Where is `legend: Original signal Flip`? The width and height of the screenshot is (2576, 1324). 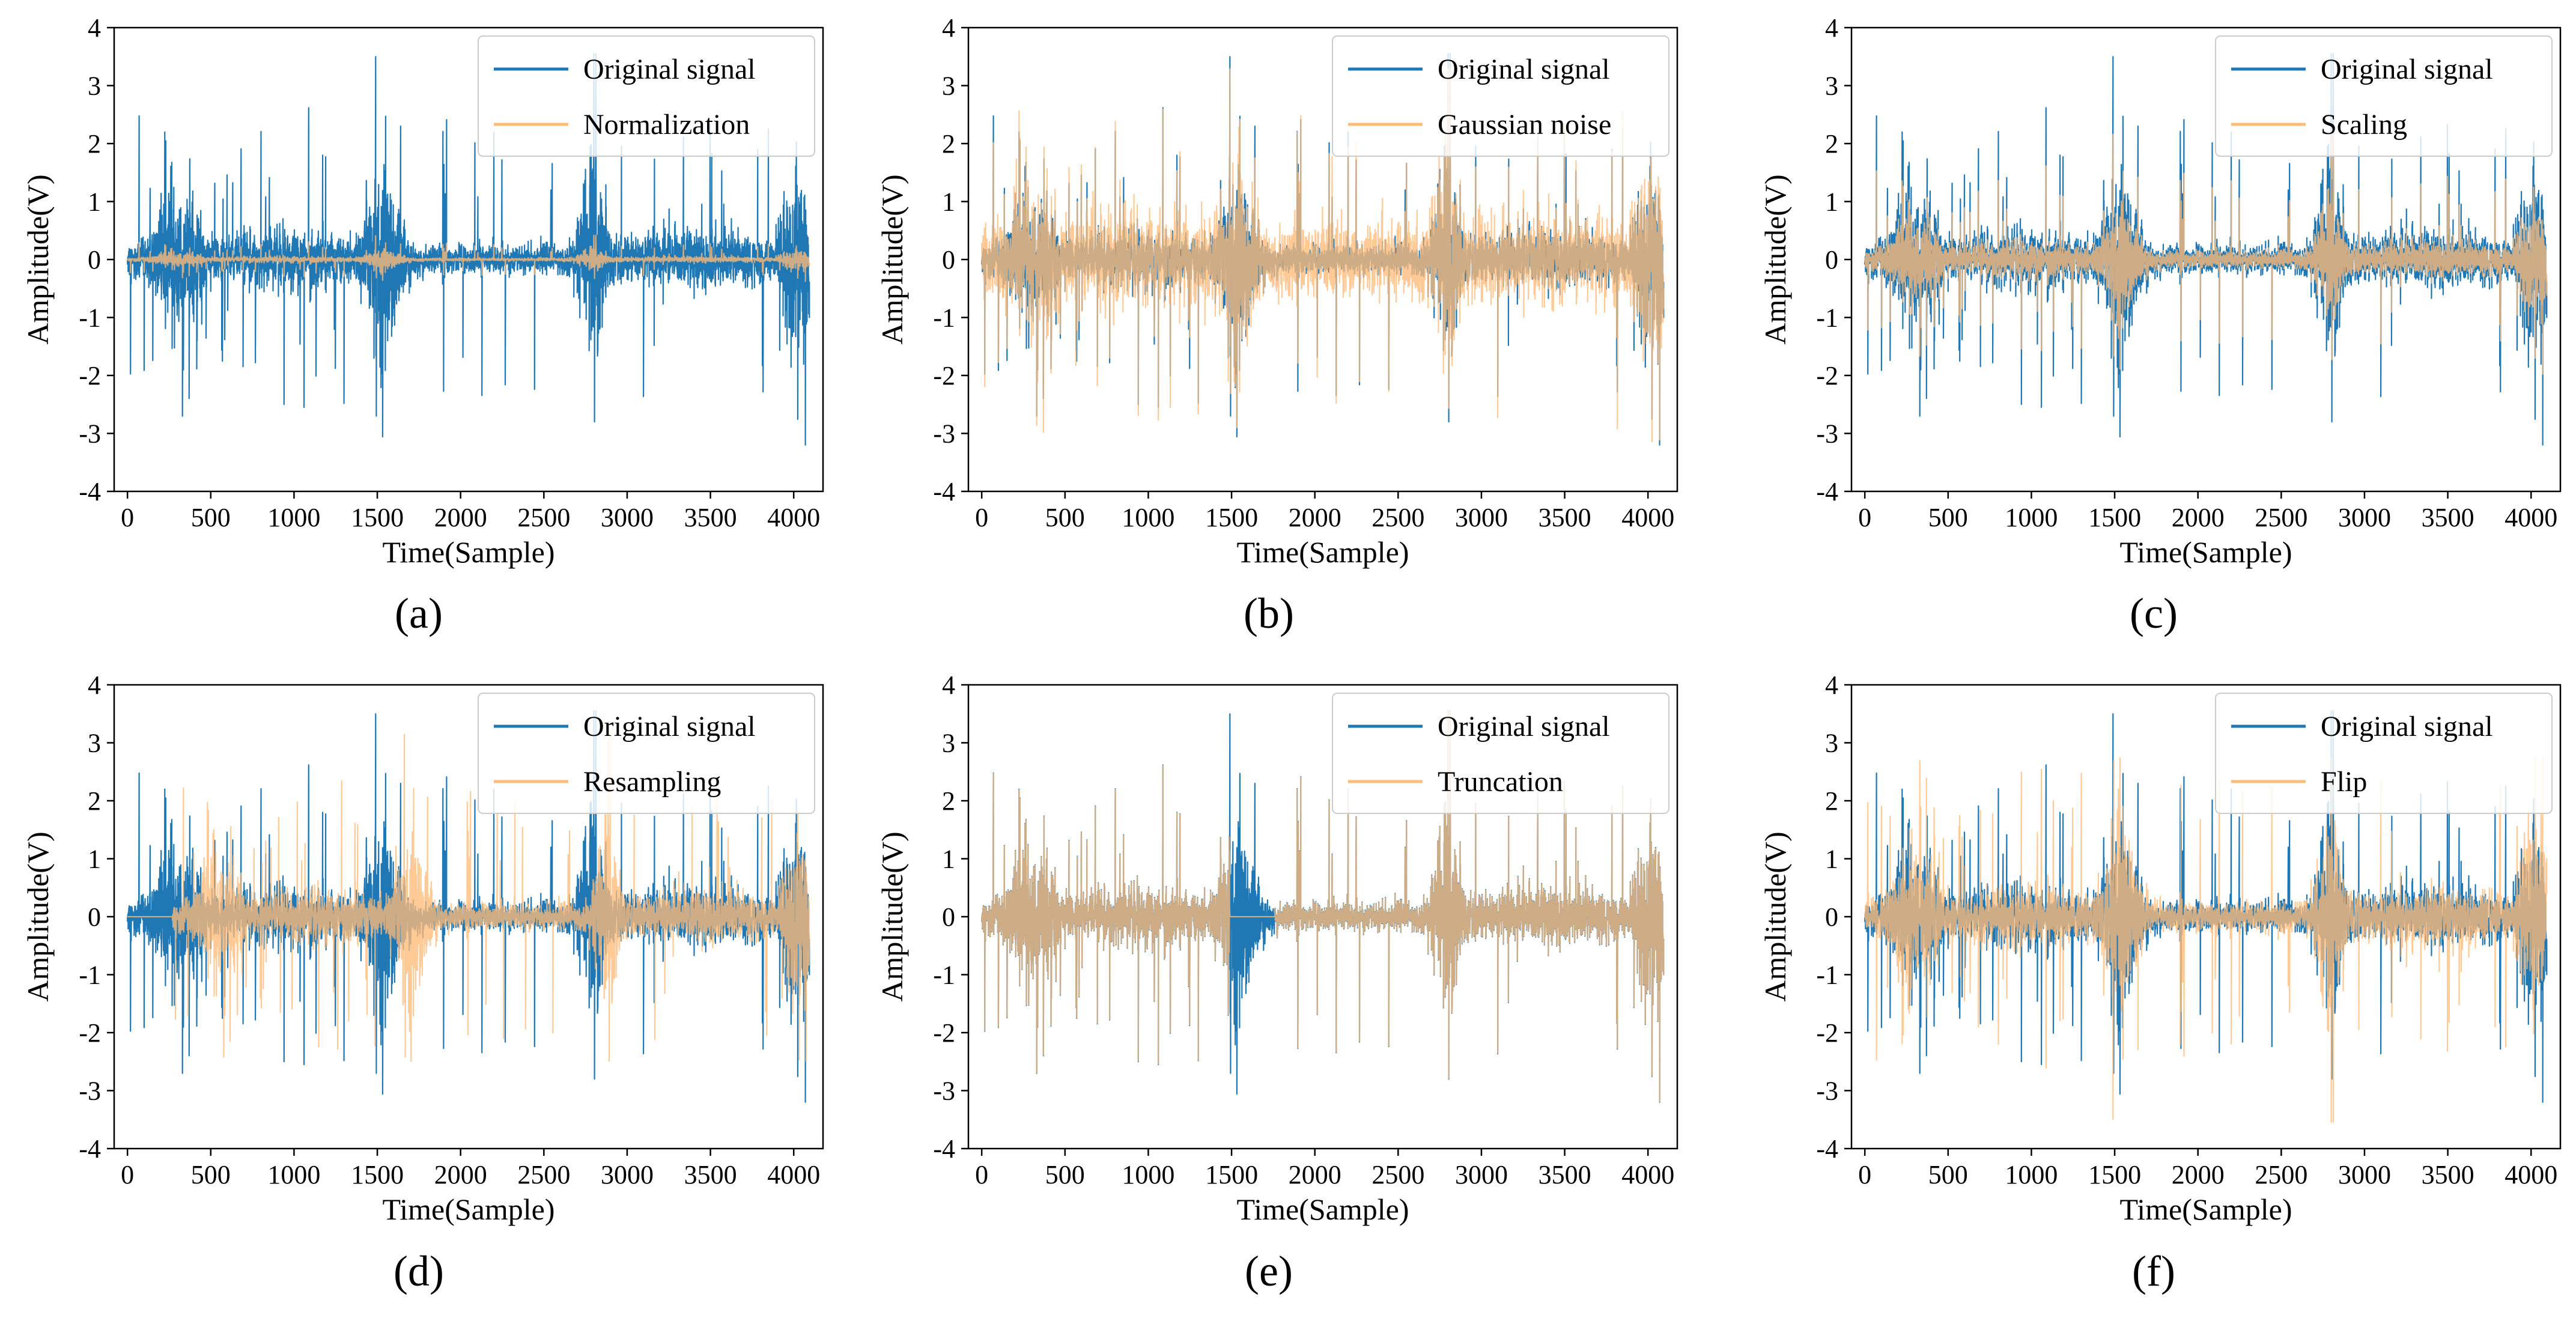
legend: Original signal Flip is located at coordinates (2384, 753).